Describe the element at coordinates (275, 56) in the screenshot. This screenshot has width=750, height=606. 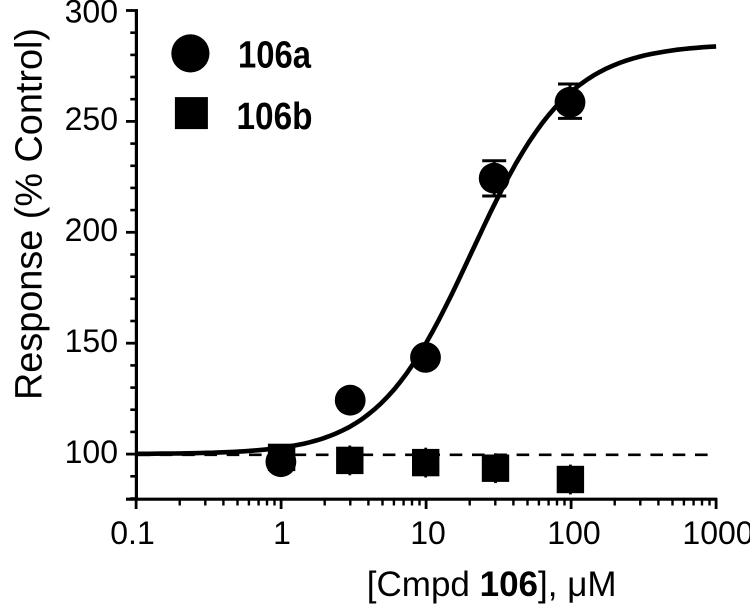
I see `svg-text: 106a` at that location.